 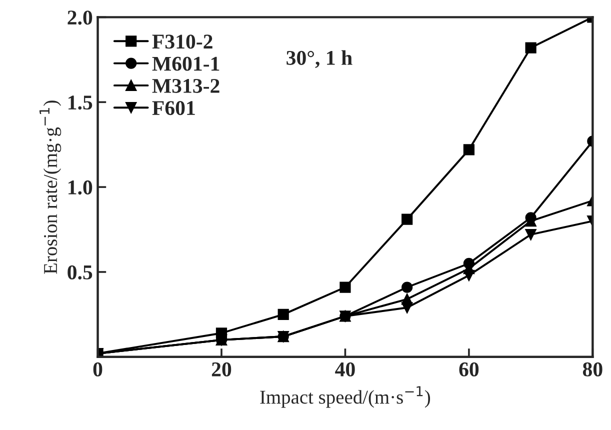 I want to click on legend-label: F310-2, so click(x=182, y=41).